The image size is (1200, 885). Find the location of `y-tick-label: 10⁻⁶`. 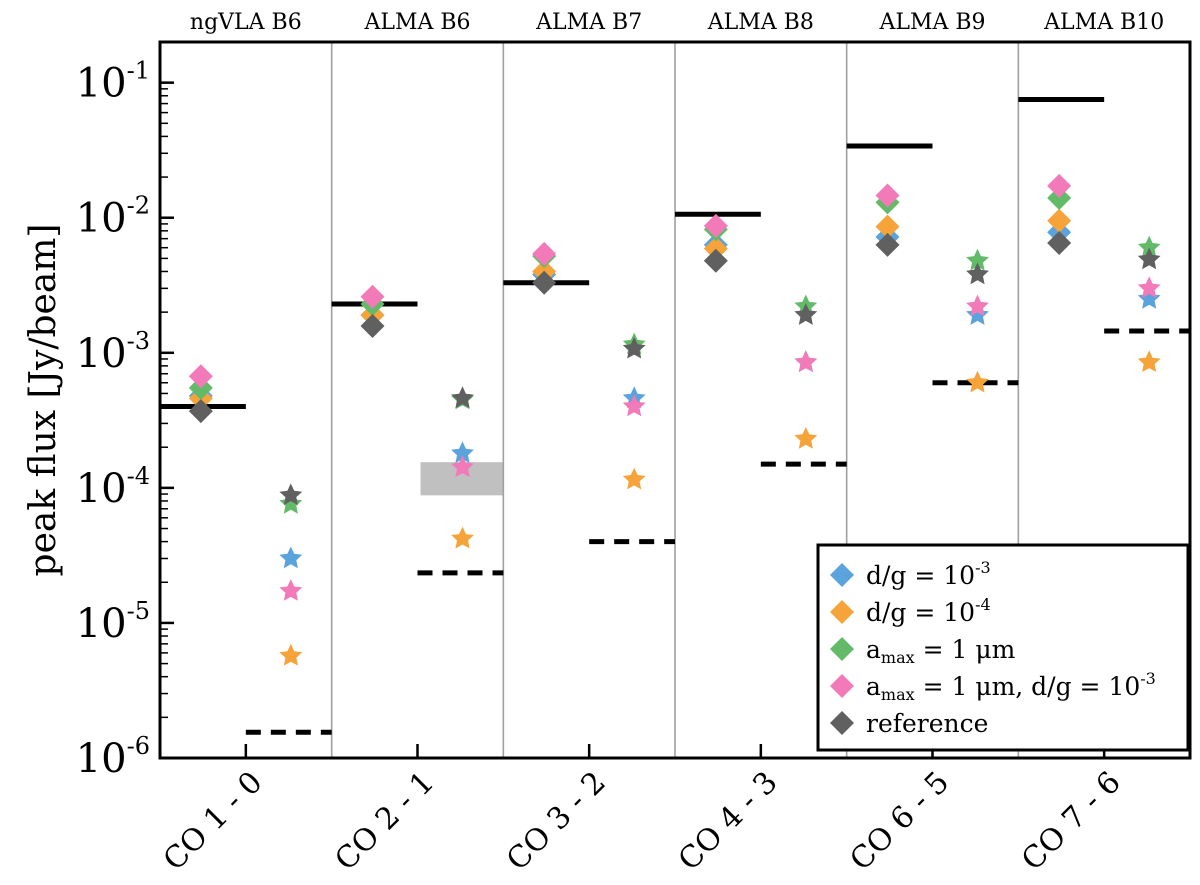

y-tick-label: 10⁻⁶ is located at coordinates (113, 757).